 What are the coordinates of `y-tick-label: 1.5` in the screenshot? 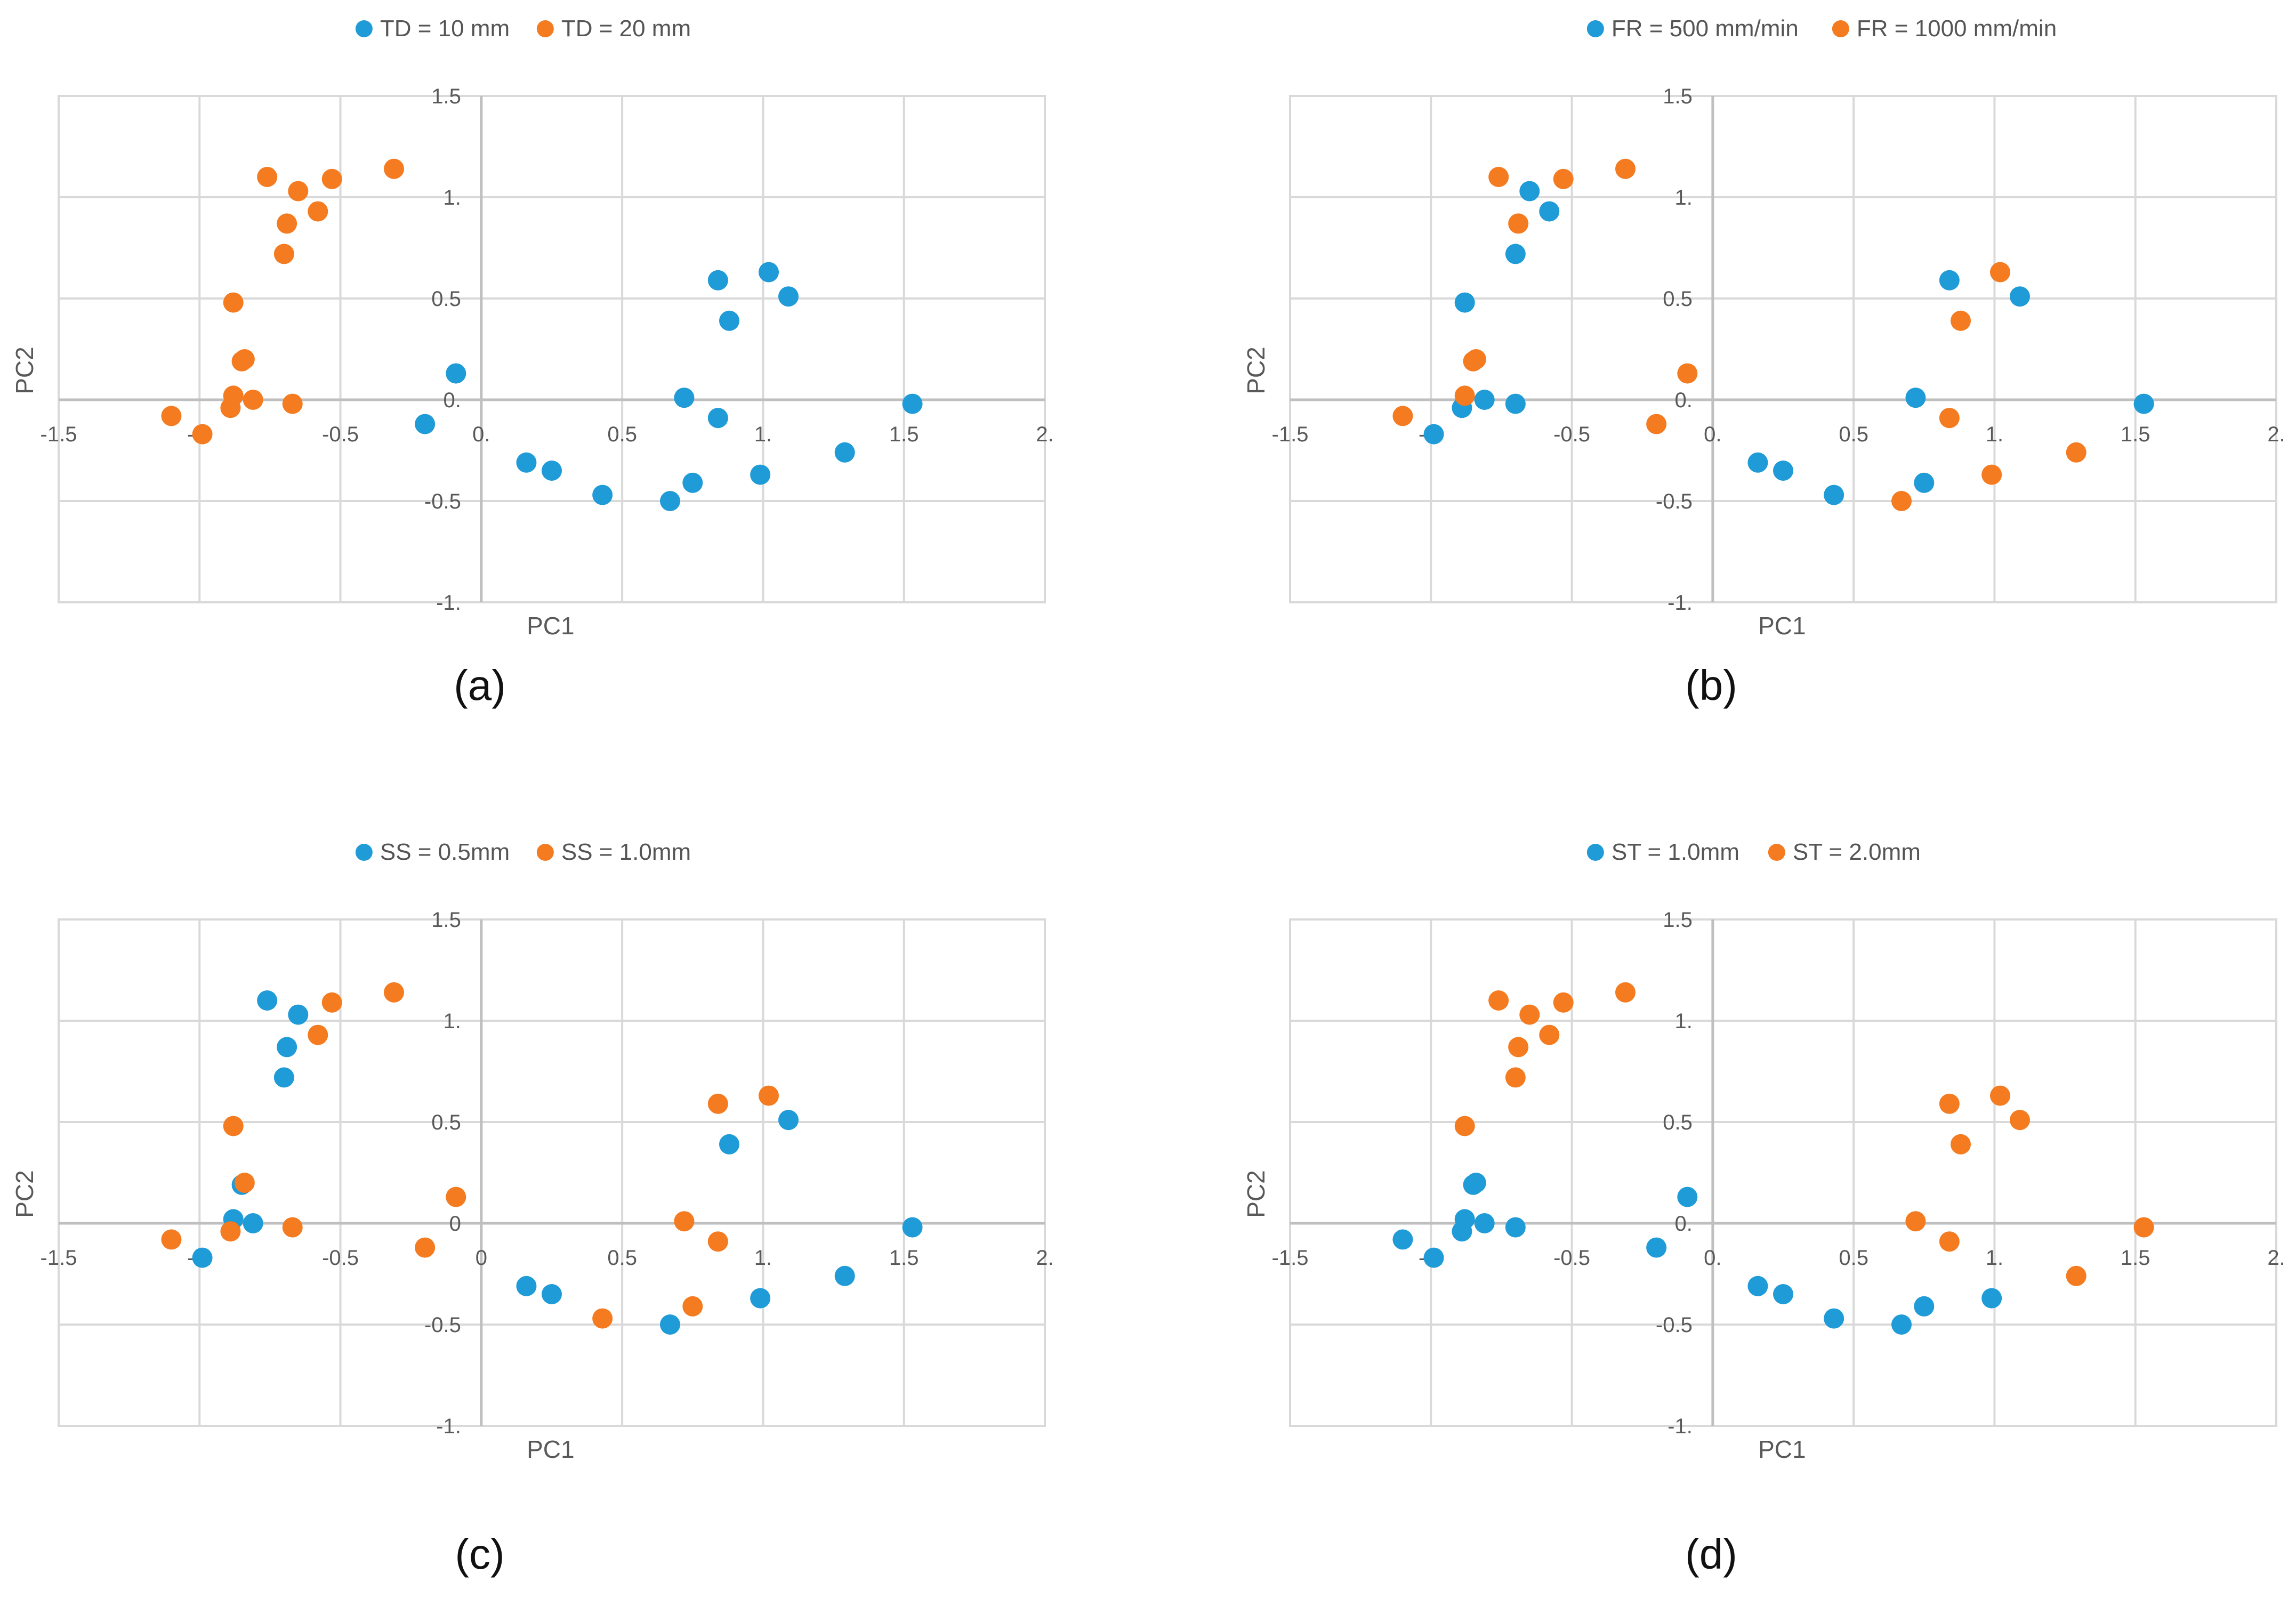 It's located at (1678, 96).